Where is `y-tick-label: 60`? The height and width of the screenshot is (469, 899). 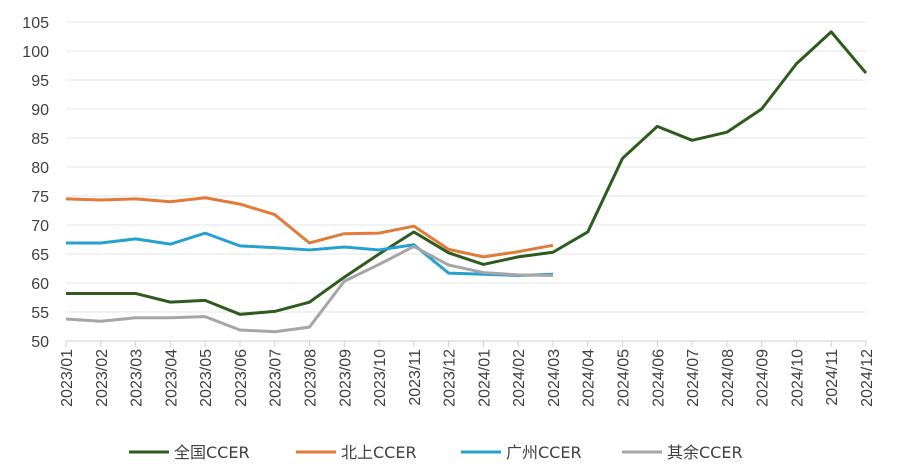
y-tick-label: 60 is located at coordinates (40, 284).